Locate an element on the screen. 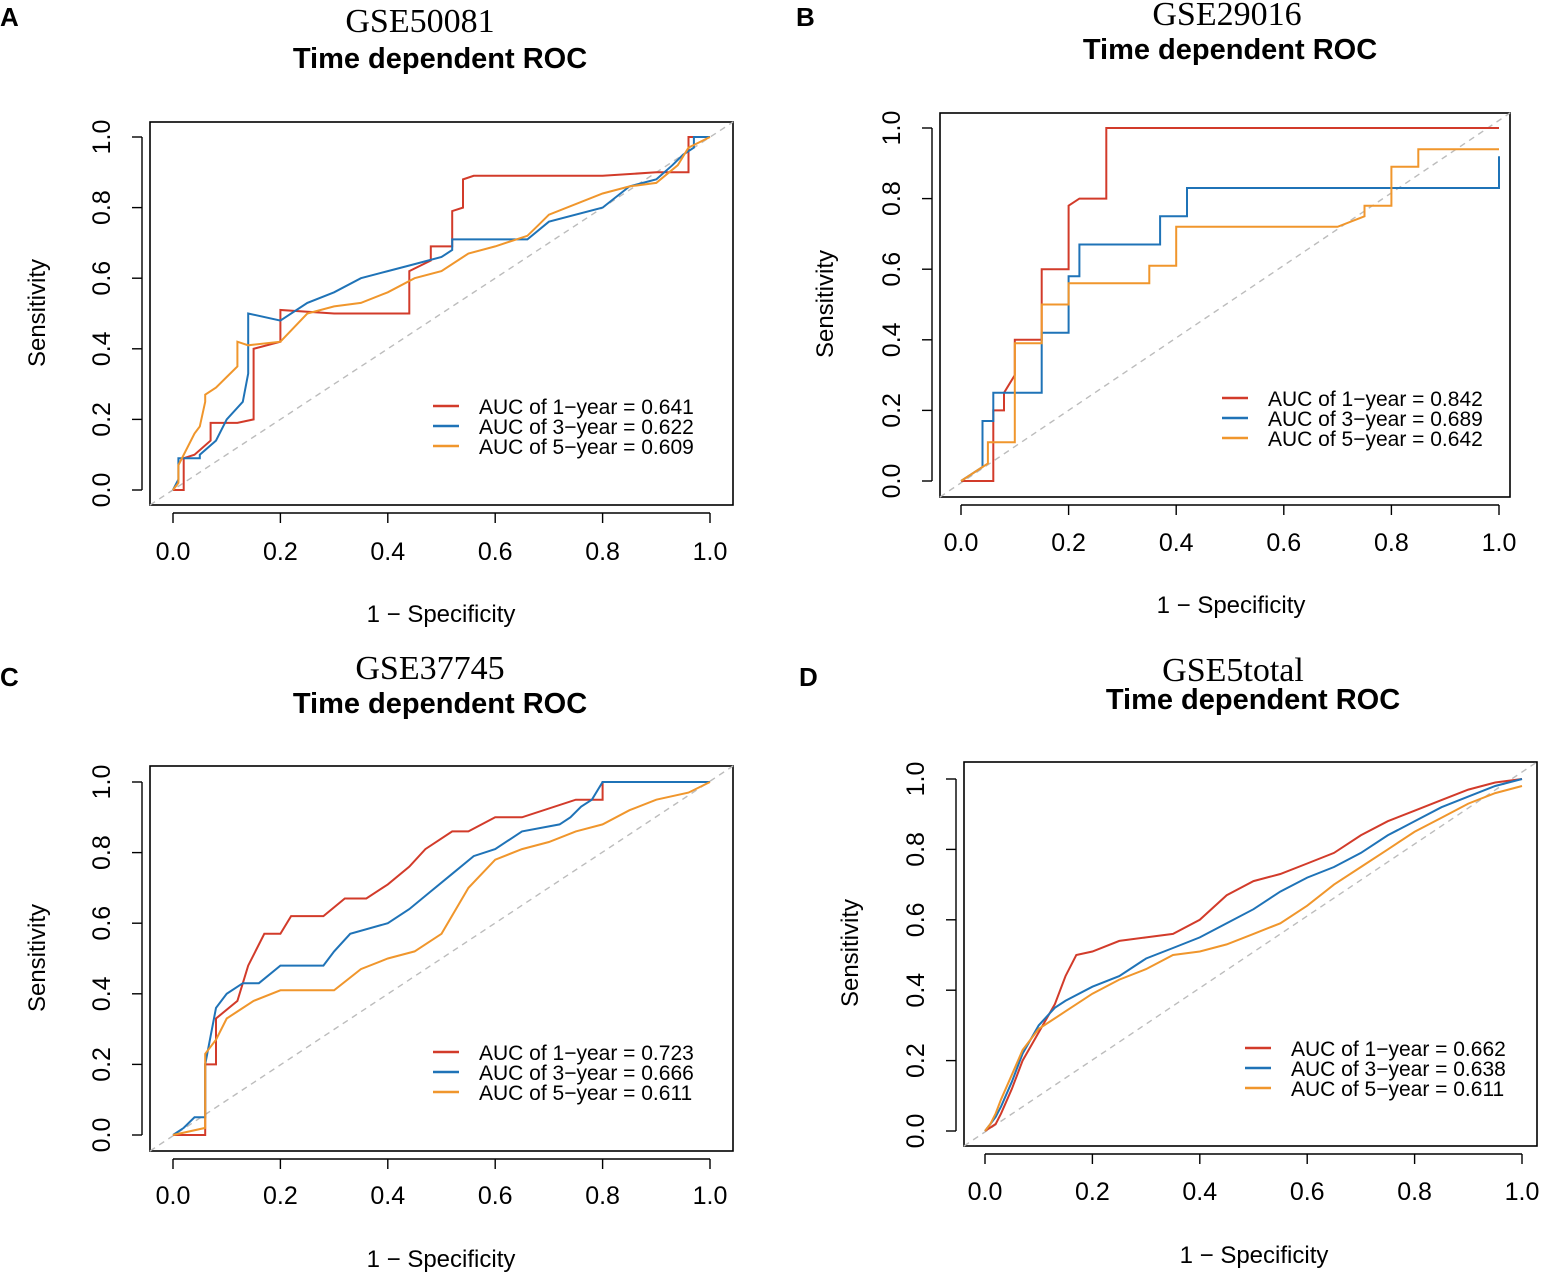 Image resolution: width=1551 pixels, height=1274 pixels. panel-letter: D is located at coordinates (808, 677).